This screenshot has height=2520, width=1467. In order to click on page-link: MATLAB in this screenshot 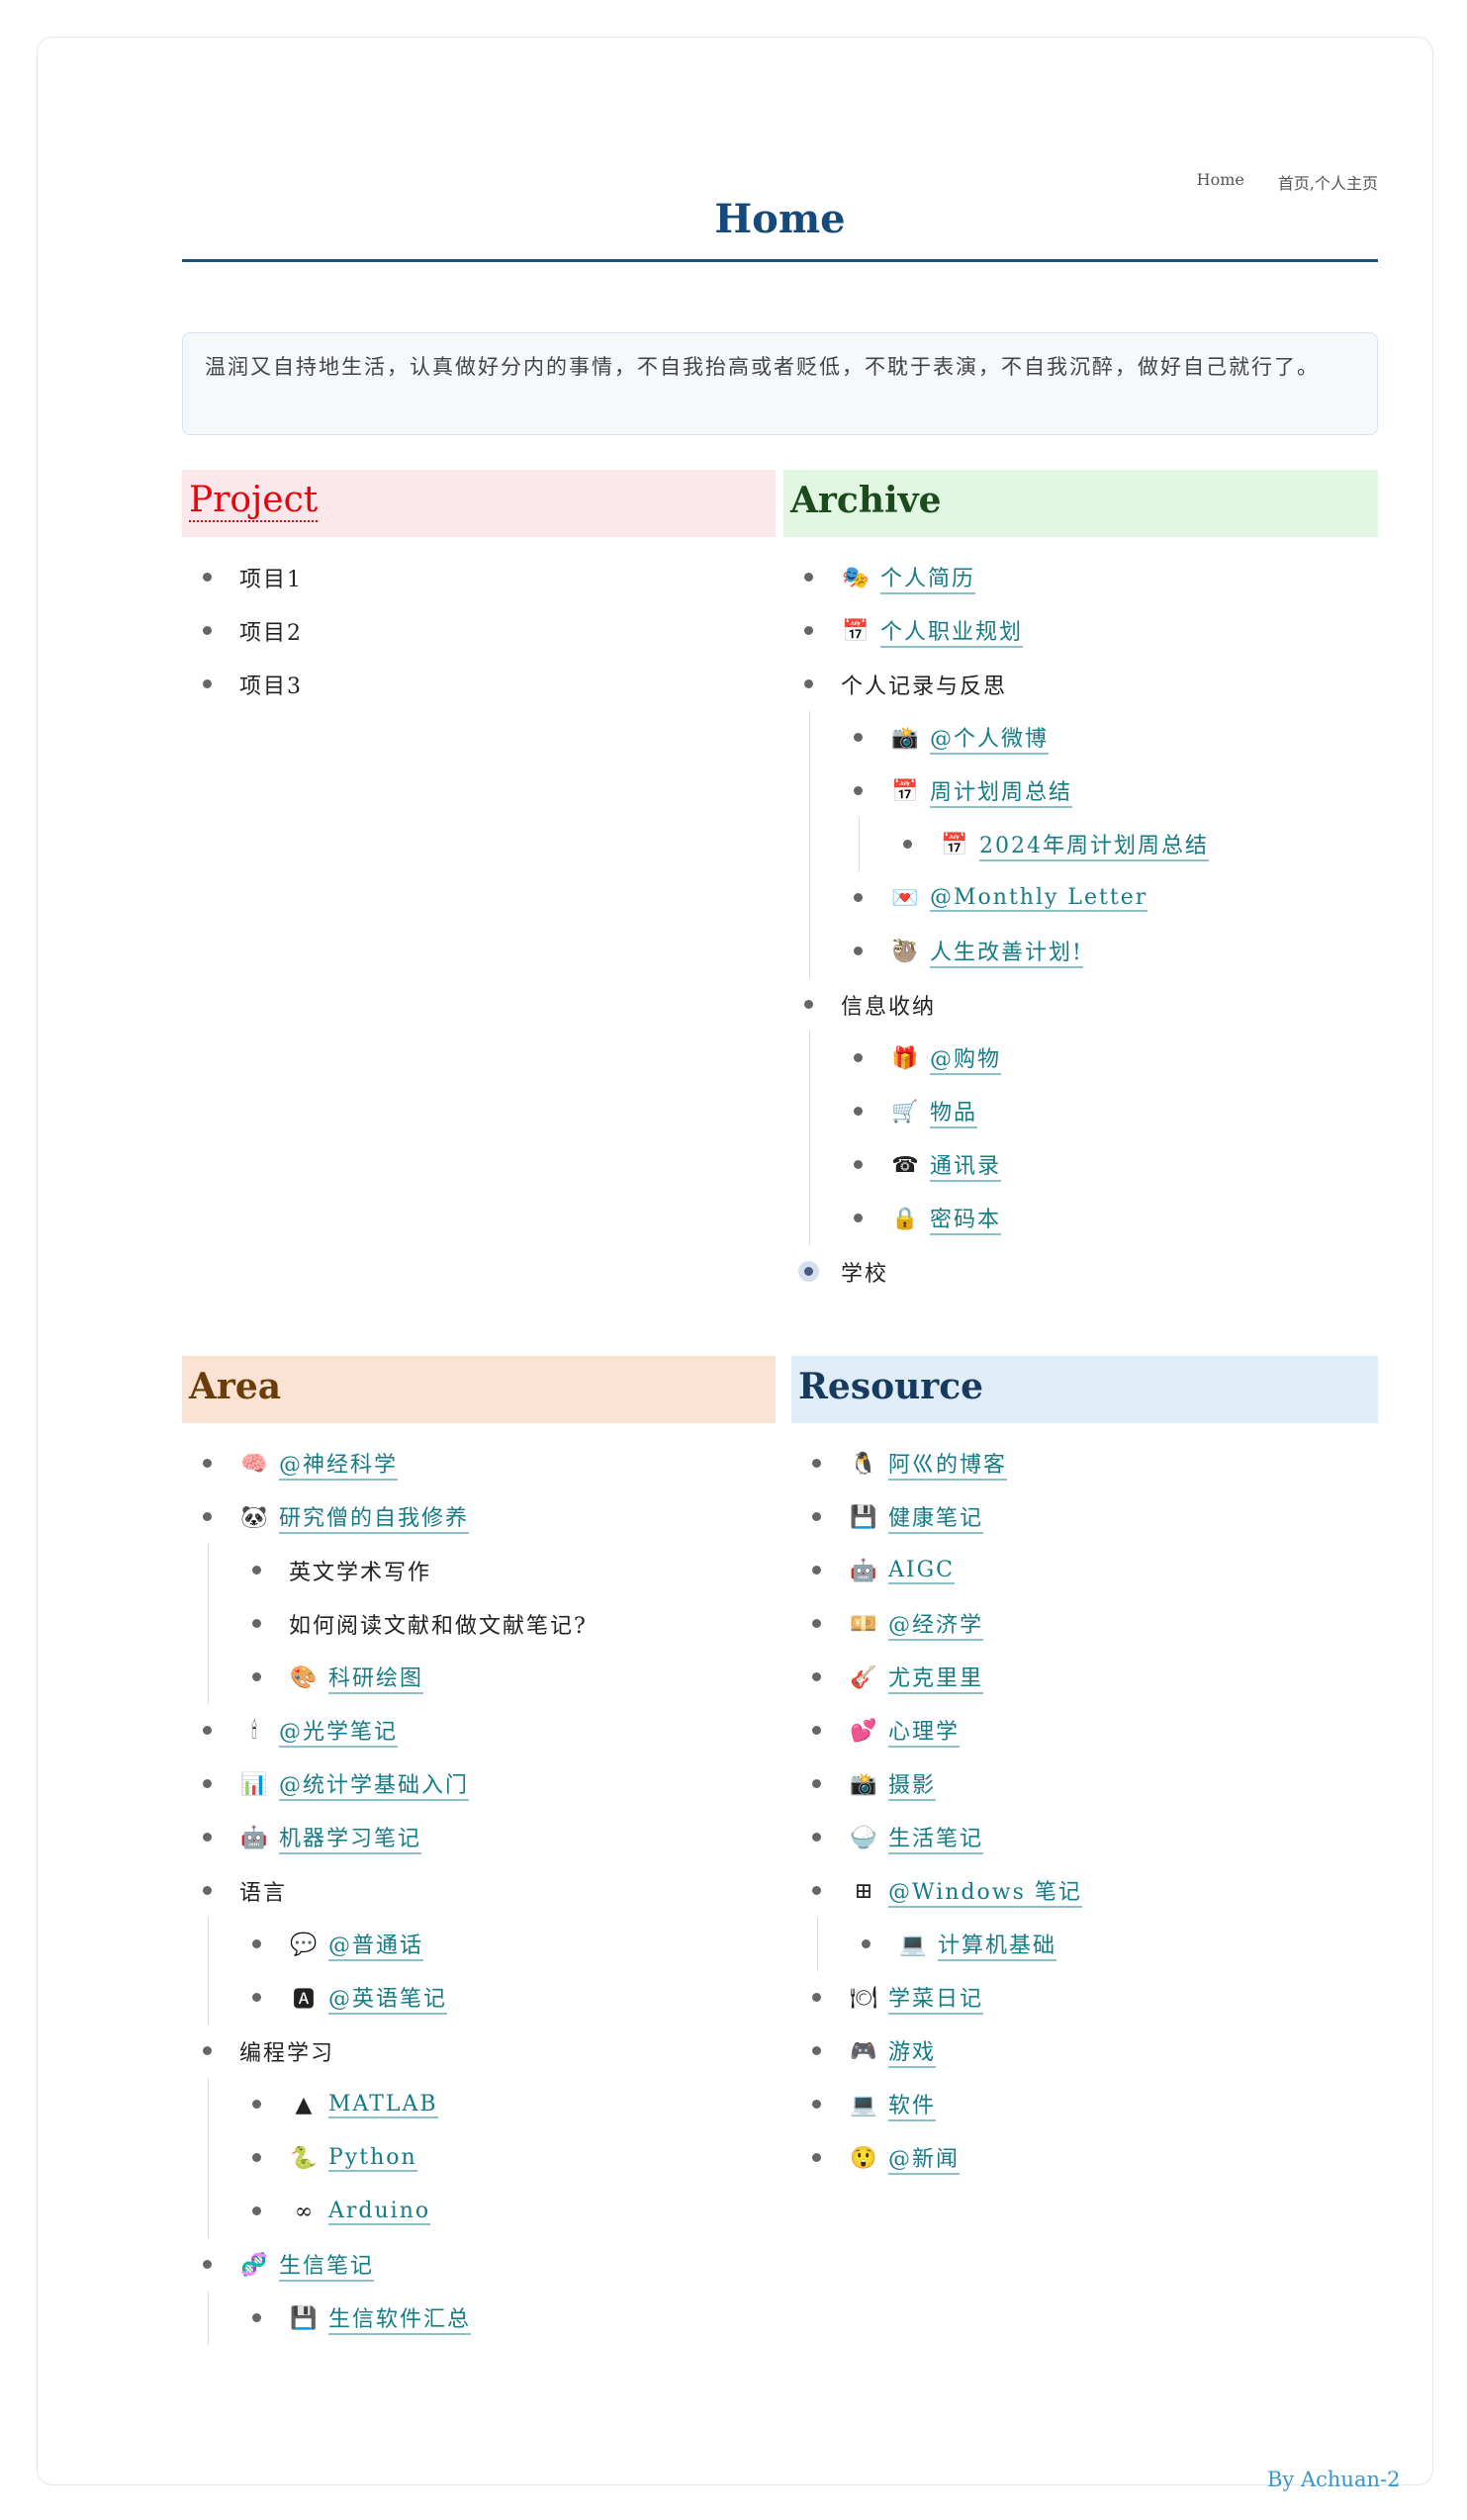, I will do `click(383, 2104)`.